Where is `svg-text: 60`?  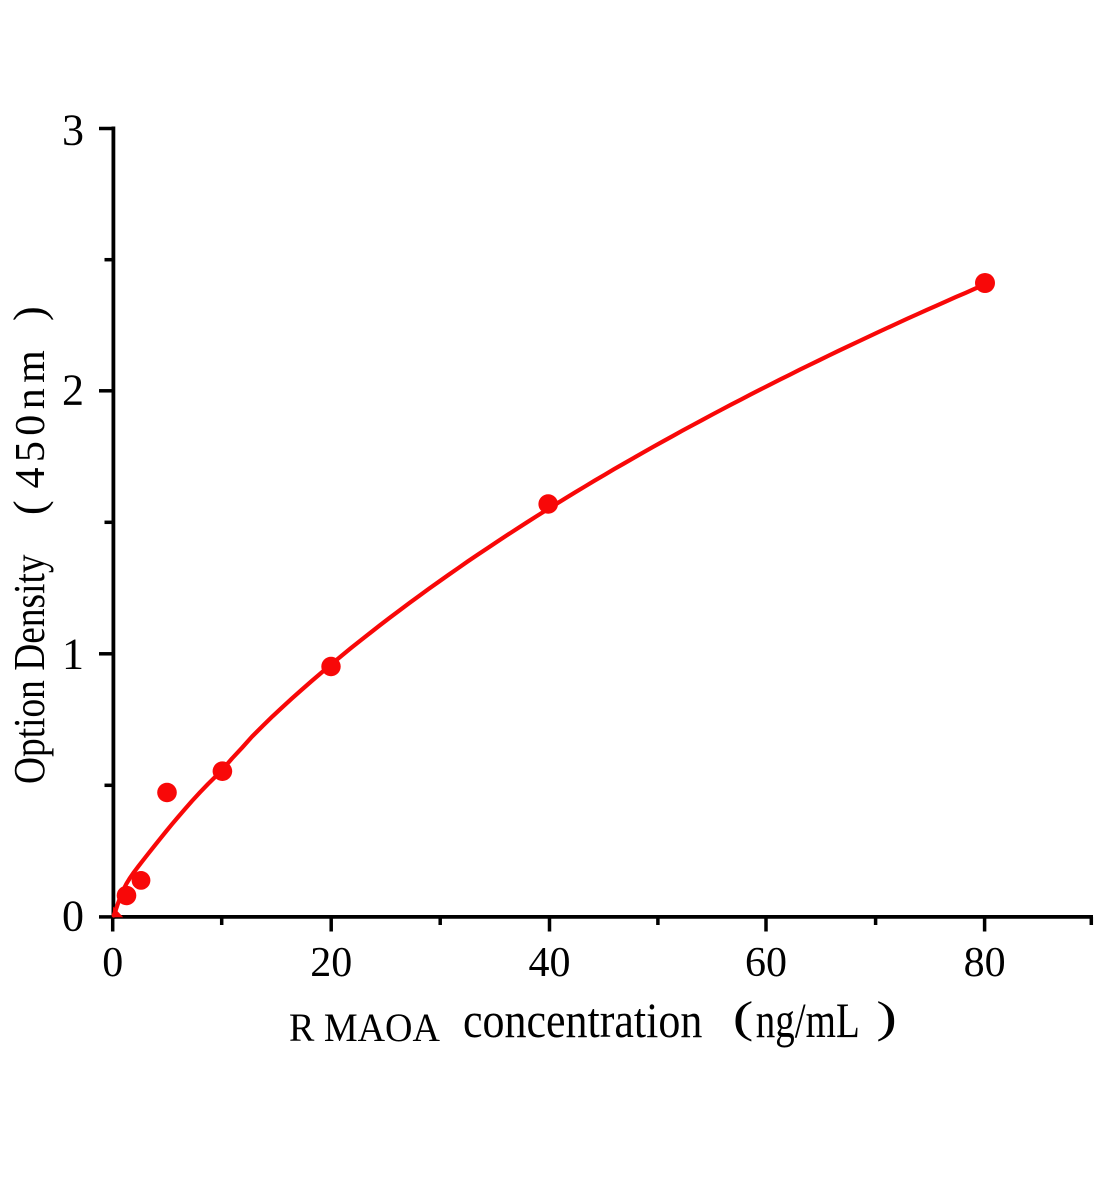 svg-text: 60 is located at coordinates (766, 963).